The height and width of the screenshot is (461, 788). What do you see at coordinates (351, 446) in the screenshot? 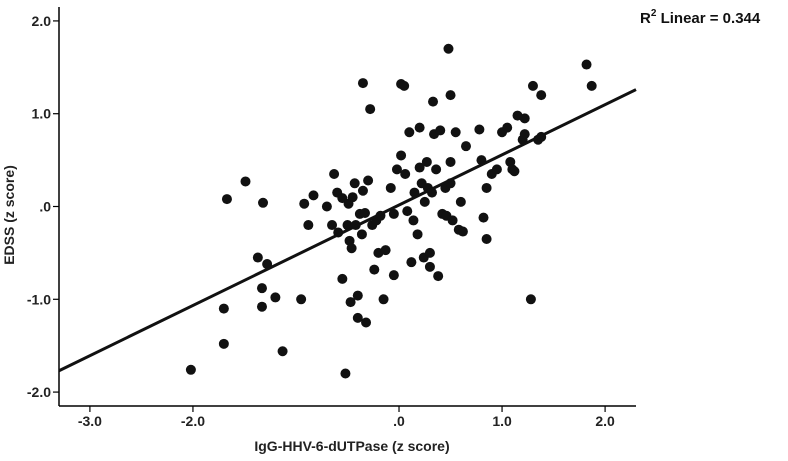
I see `x-axis-title: IgG-HHV-6-dUTPase (z score)` at bounding box center [351, 446].